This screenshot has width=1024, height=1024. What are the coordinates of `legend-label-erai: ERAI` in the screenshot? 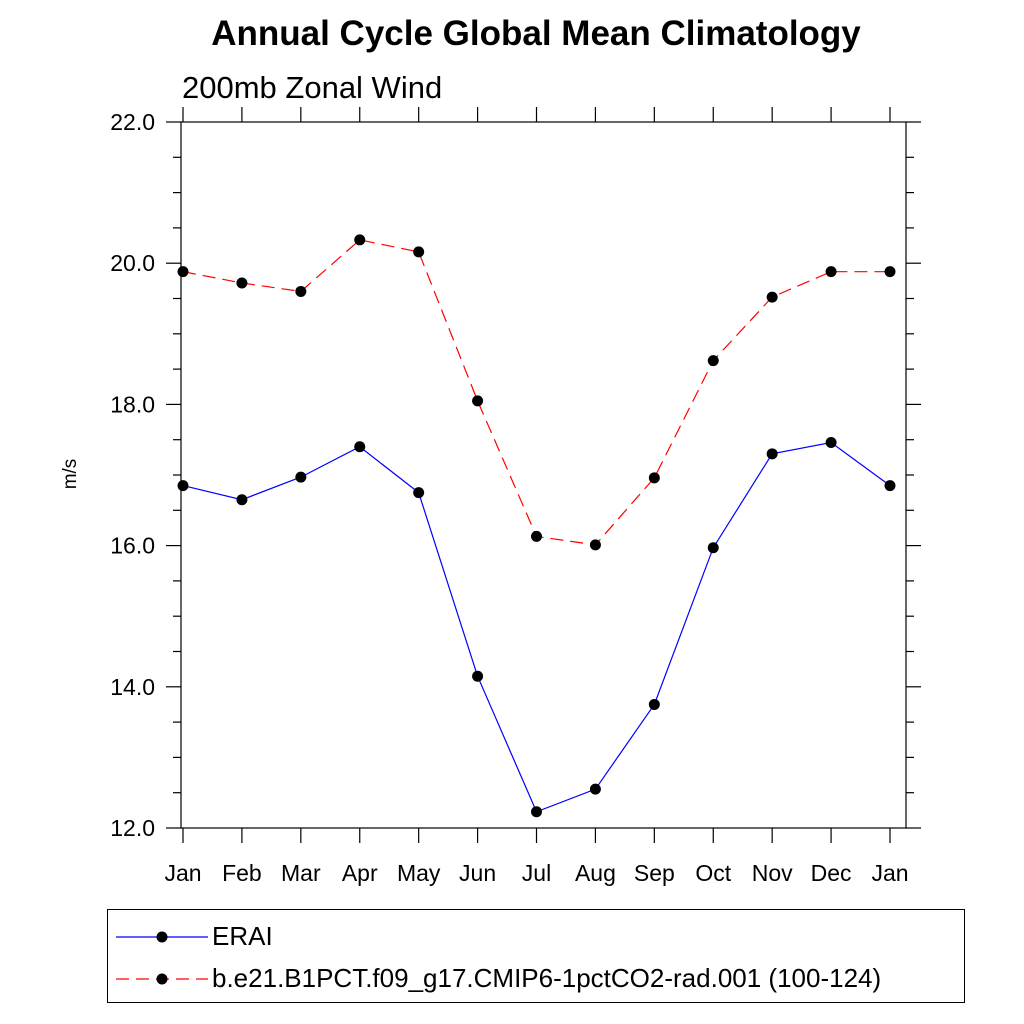 It's located at (242, 936).